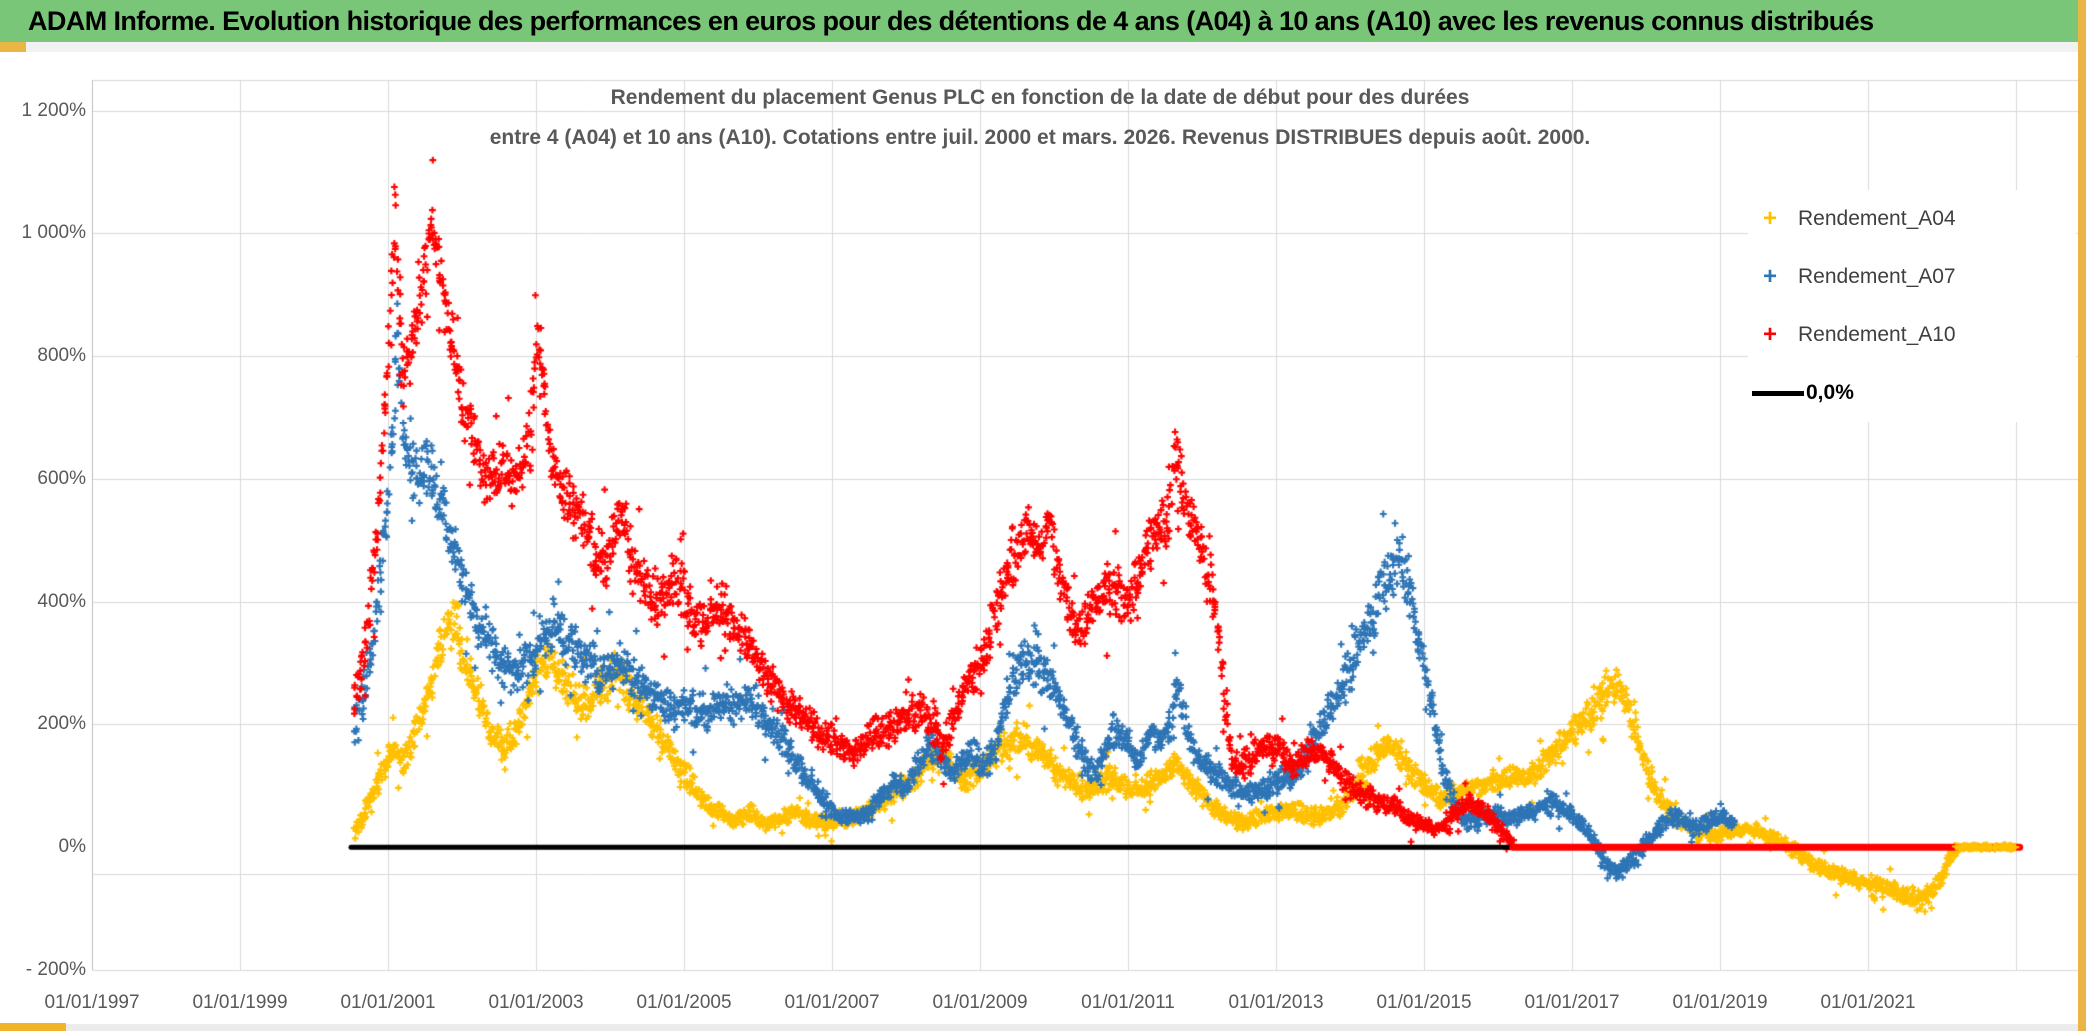 This screenshot has height=1031, width=2086. I want to click on x-tick-label: 01/01/2009, so click(980, 1002).